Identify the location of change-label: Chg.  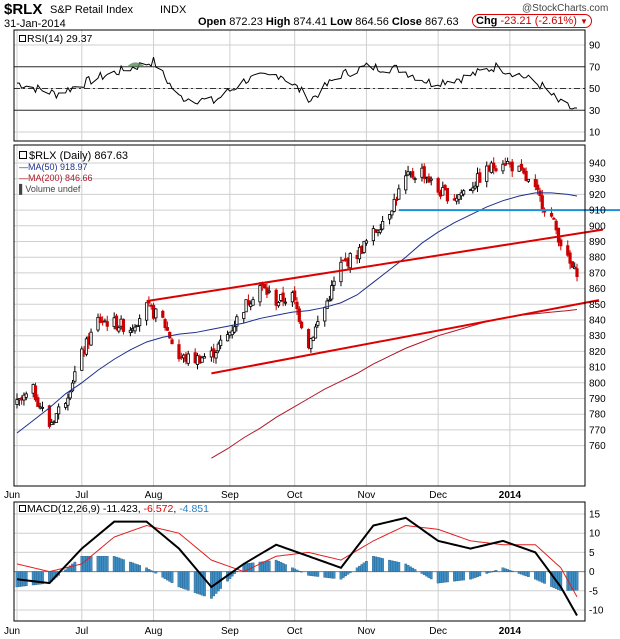
(487, 21).